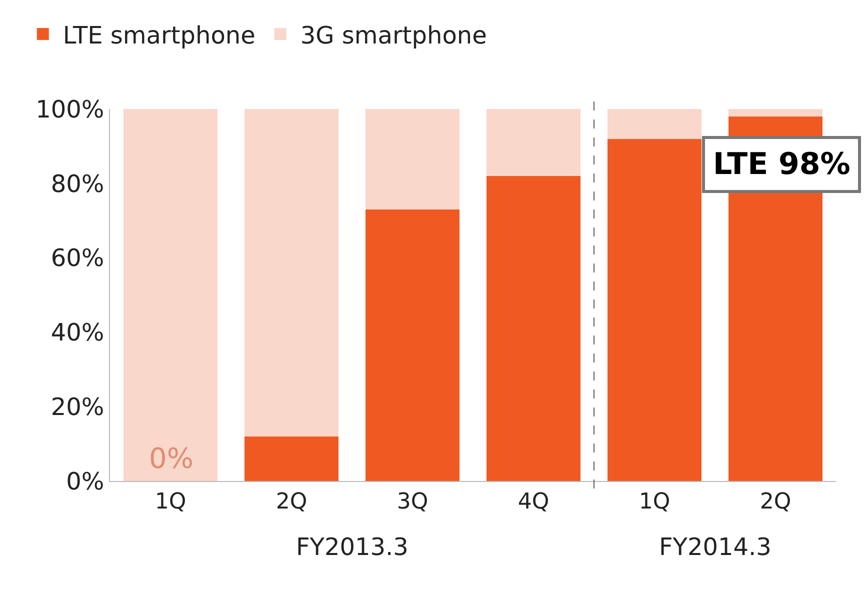 This screenshot has width=866, height=591. Describe the element at coordinates (77, 258) in the screenshot. I see `y-tick-label: 60%` at that location.